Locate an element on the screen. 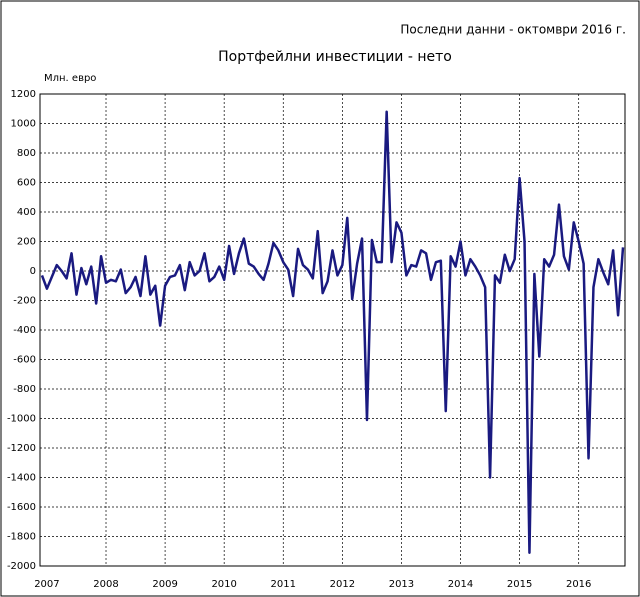  x-tick-label: 2007 is located at coordinates (46, 584).